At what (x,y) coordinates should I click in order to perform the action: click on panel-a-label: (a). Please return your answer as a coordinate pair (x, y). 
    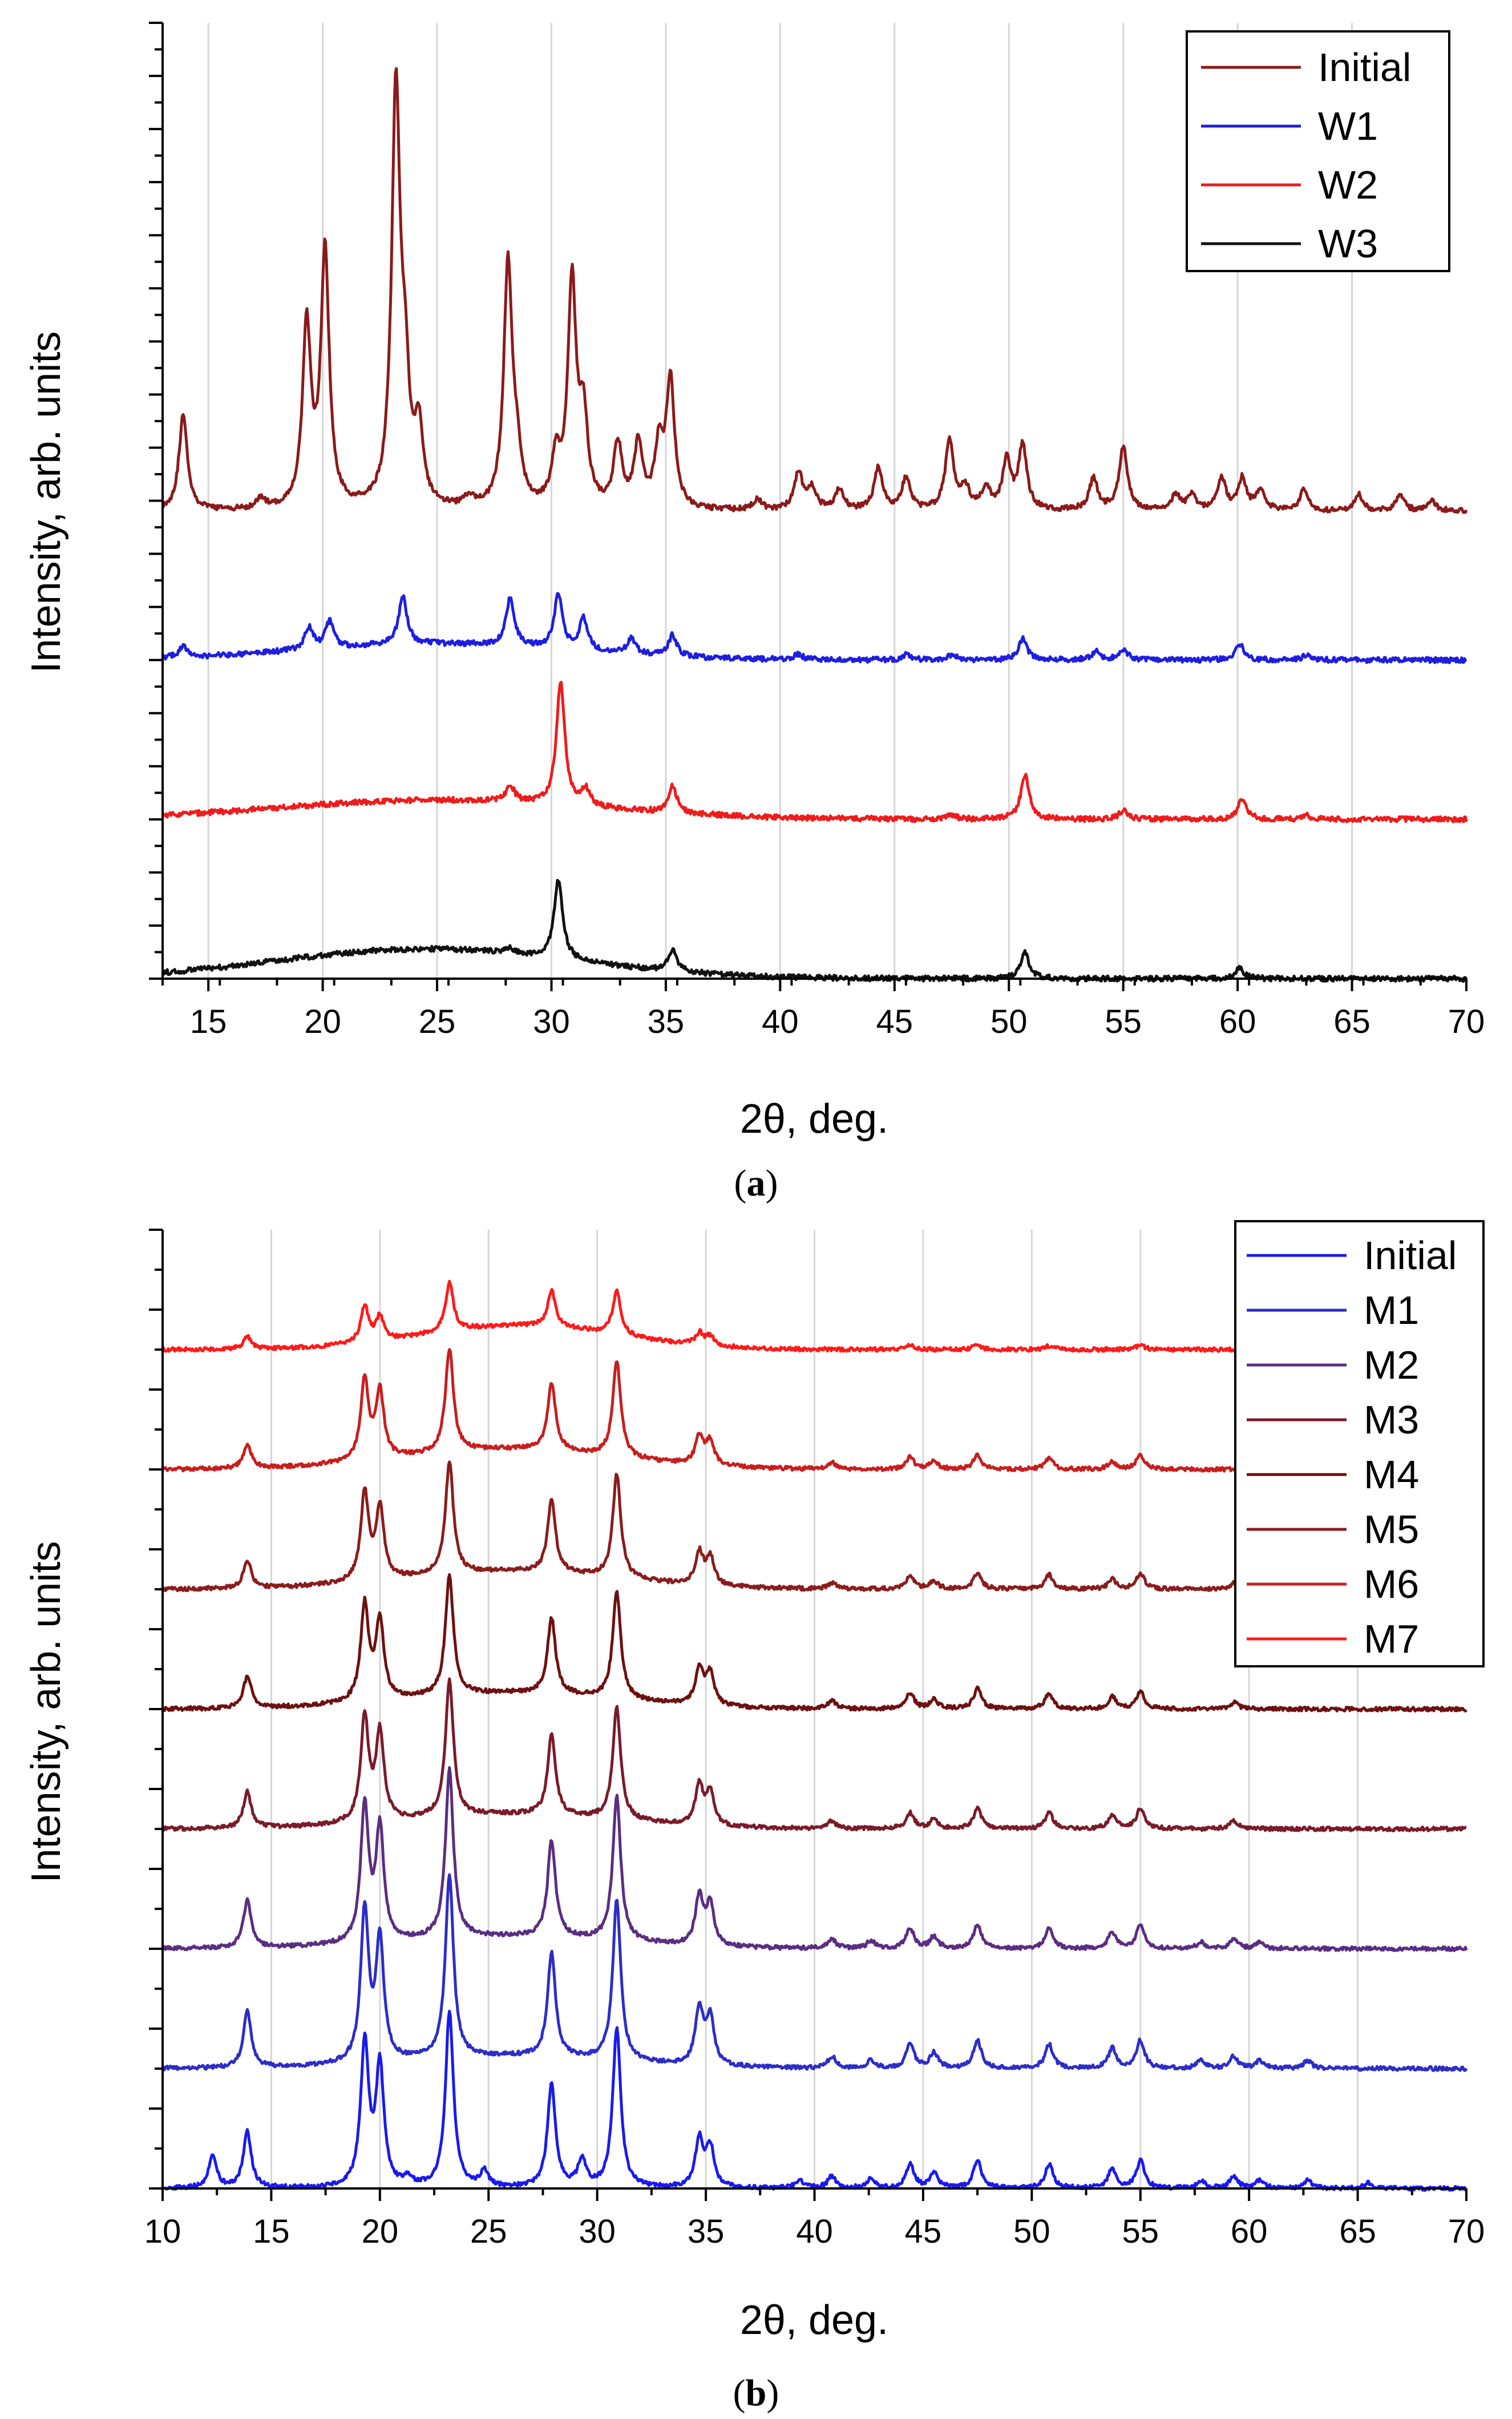
    Looking at the image, I should click on (756, 1183).